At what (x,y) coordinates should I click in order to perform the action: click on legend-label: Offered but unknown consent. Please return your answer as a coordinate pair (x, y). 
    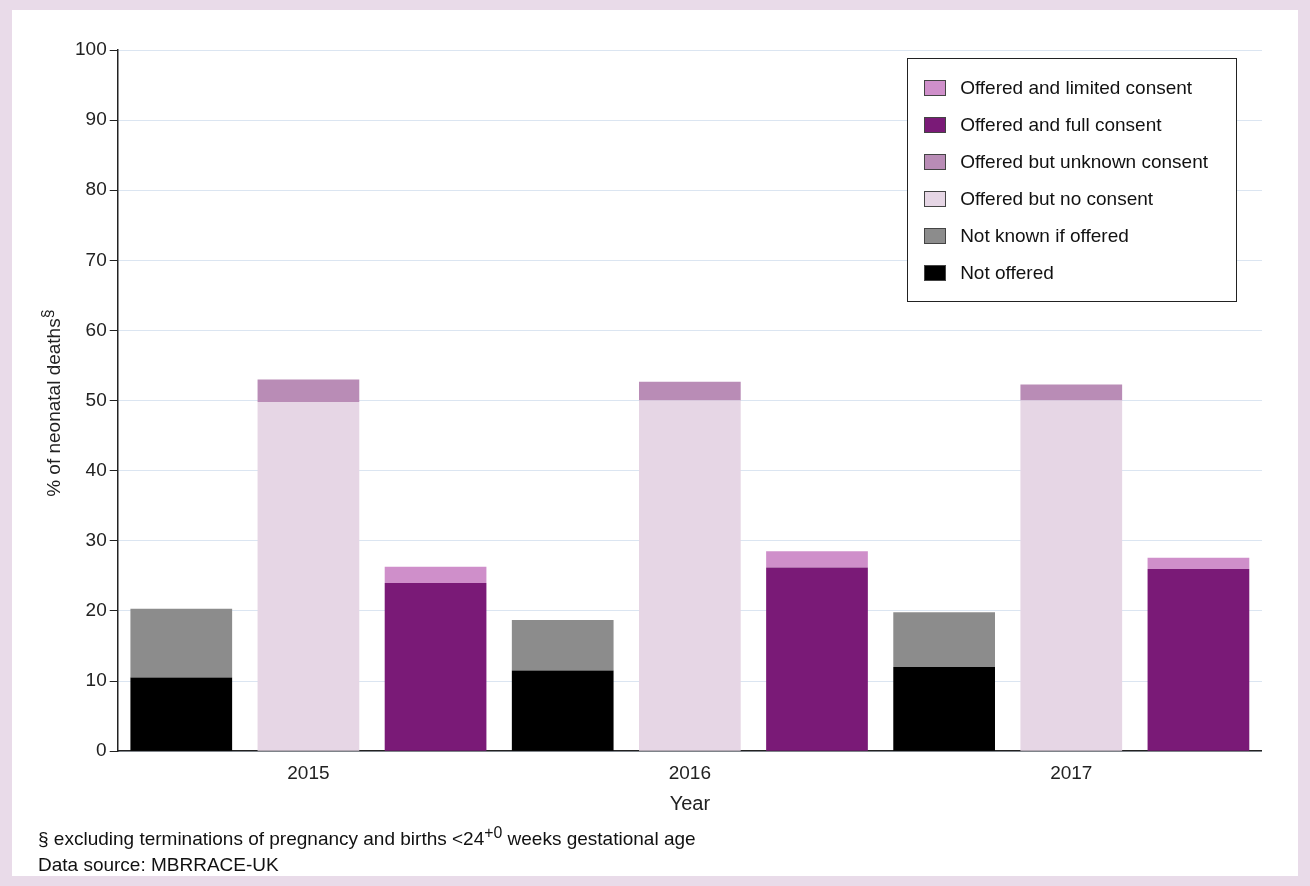
    Looking at the image, I should click on (1084, 161).